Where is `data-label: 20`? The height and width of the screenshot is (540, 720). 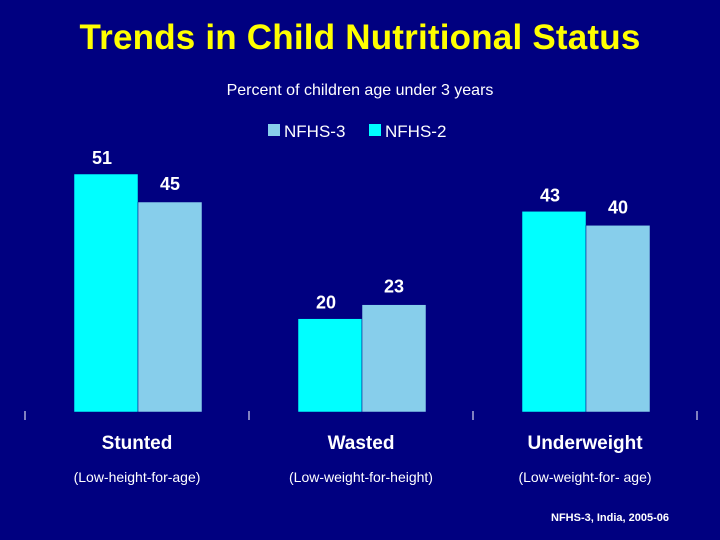
data-label: 20 is located at coordinates (326, 303).